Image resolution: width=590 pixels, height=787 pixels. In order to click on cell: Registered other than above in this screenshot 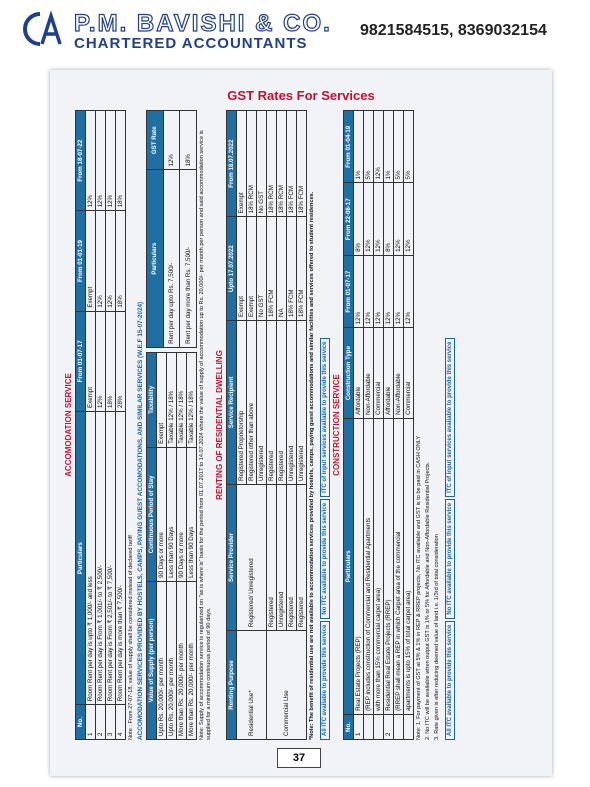, I will do `click(251, 402)`.